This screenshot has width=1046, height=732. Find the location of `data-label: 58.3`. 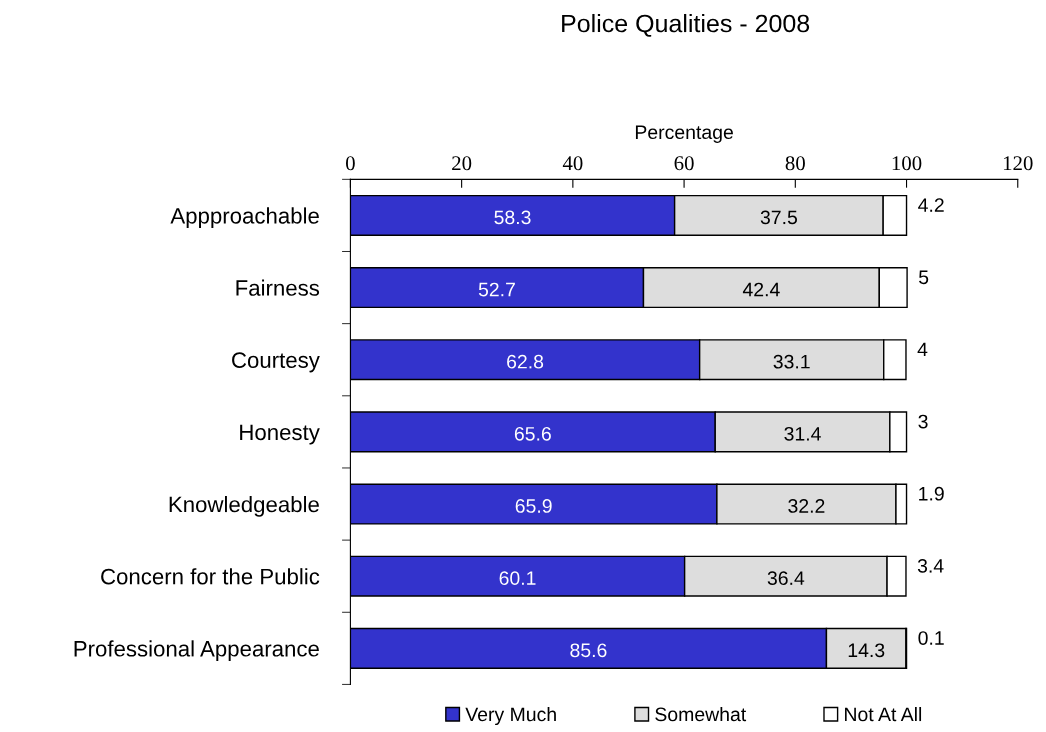

data-label: 58.3 is located at coordinates (512, 217).